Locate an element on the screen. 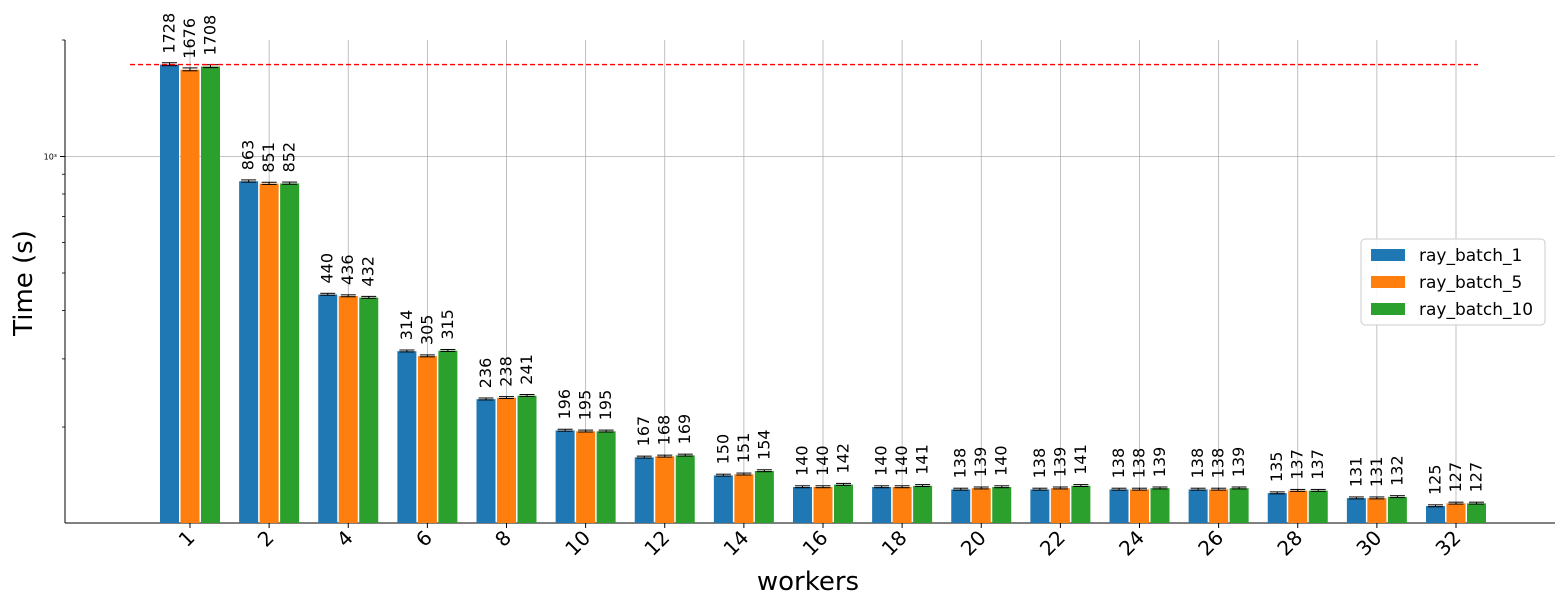  data-label-ray_batch_5-32: 127 is located at coordinates (1455, 477).